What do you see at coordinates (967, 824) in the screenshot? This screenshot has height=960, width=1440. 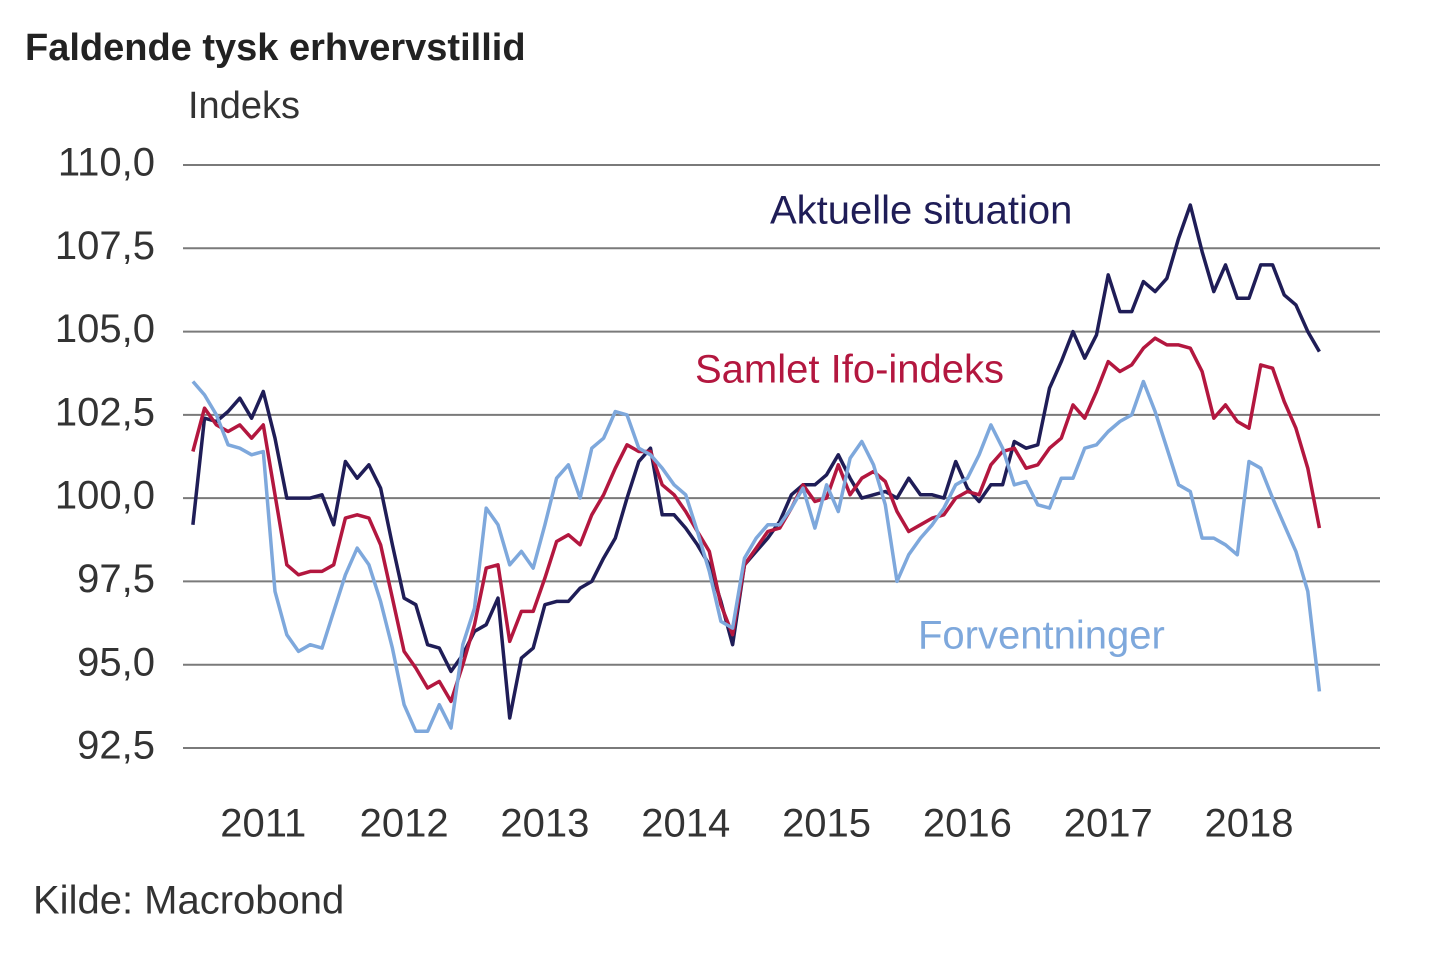 I see `x-tick-label: 2016` at bounding box center [967, 824].